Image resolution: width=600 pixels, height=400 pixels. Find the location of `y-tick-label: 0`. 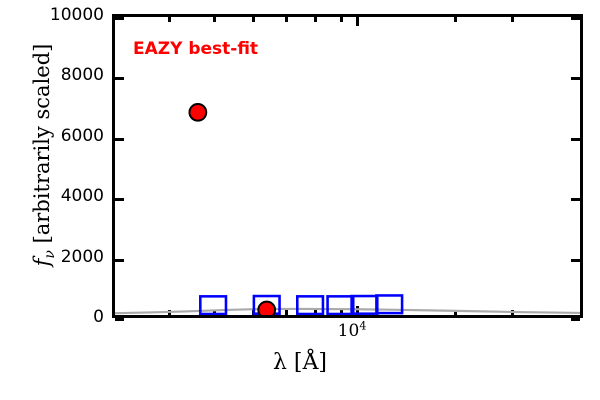

y-tick-label: 0 is located at coordinates (98, 317).